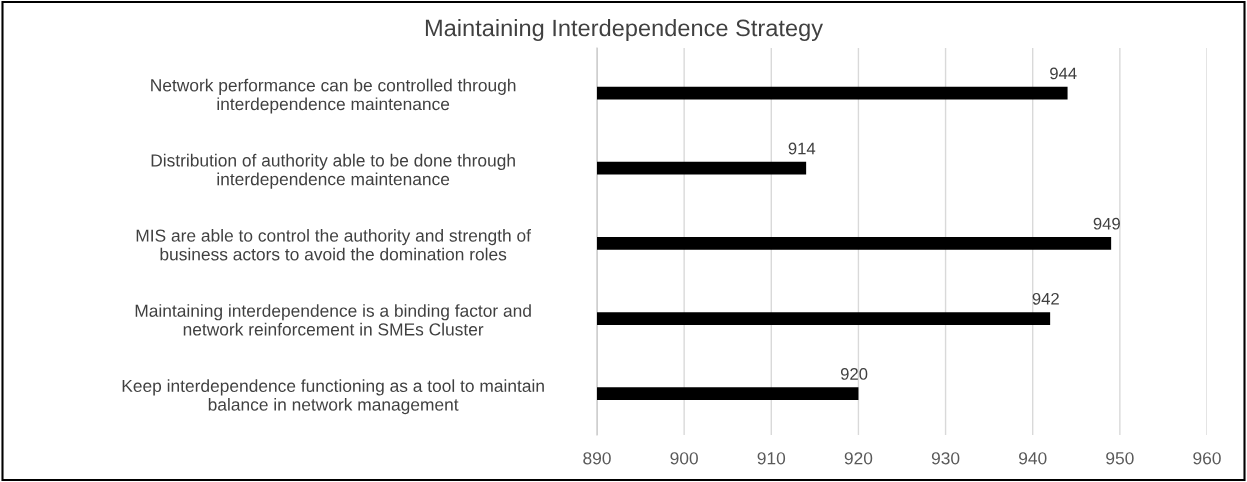 The height and width of the screenshot is (482, 1247). I want to click on y-tick-label: Distribution of authority able to be done through interdependence maintenance, so click(333, 171).